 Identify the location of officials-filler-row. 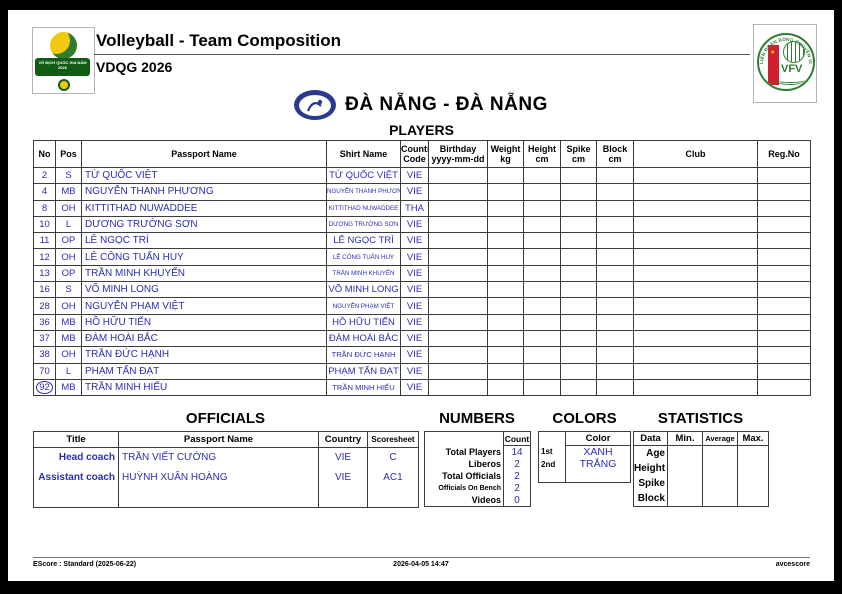
(226, 497).